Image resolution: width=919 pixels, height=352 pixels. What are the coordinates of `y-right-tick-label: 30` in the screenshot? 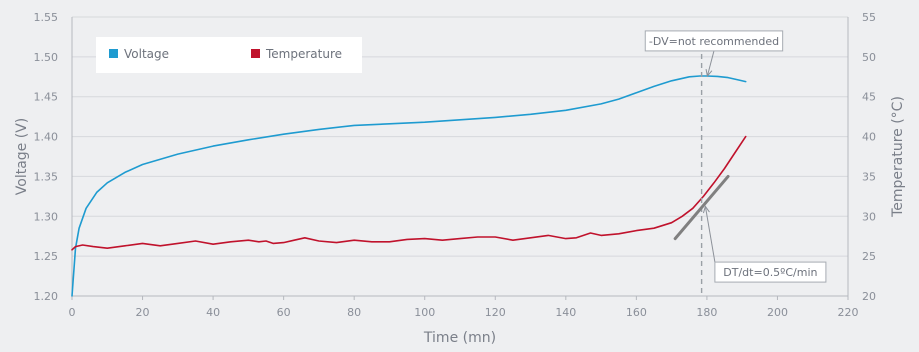 It's located at (869, 216).